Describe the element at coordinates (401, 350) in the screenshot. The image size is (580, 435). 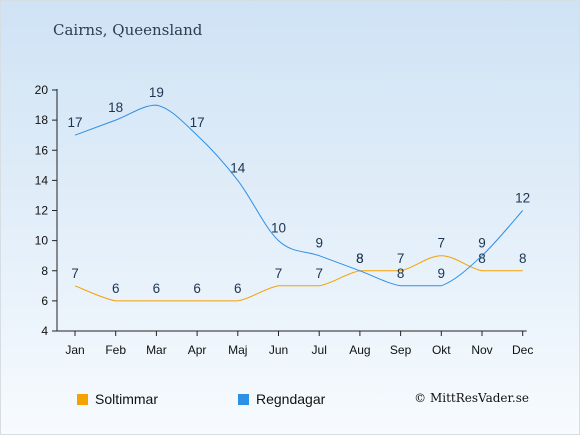
I see `x-tick-label: Sep` at that location.